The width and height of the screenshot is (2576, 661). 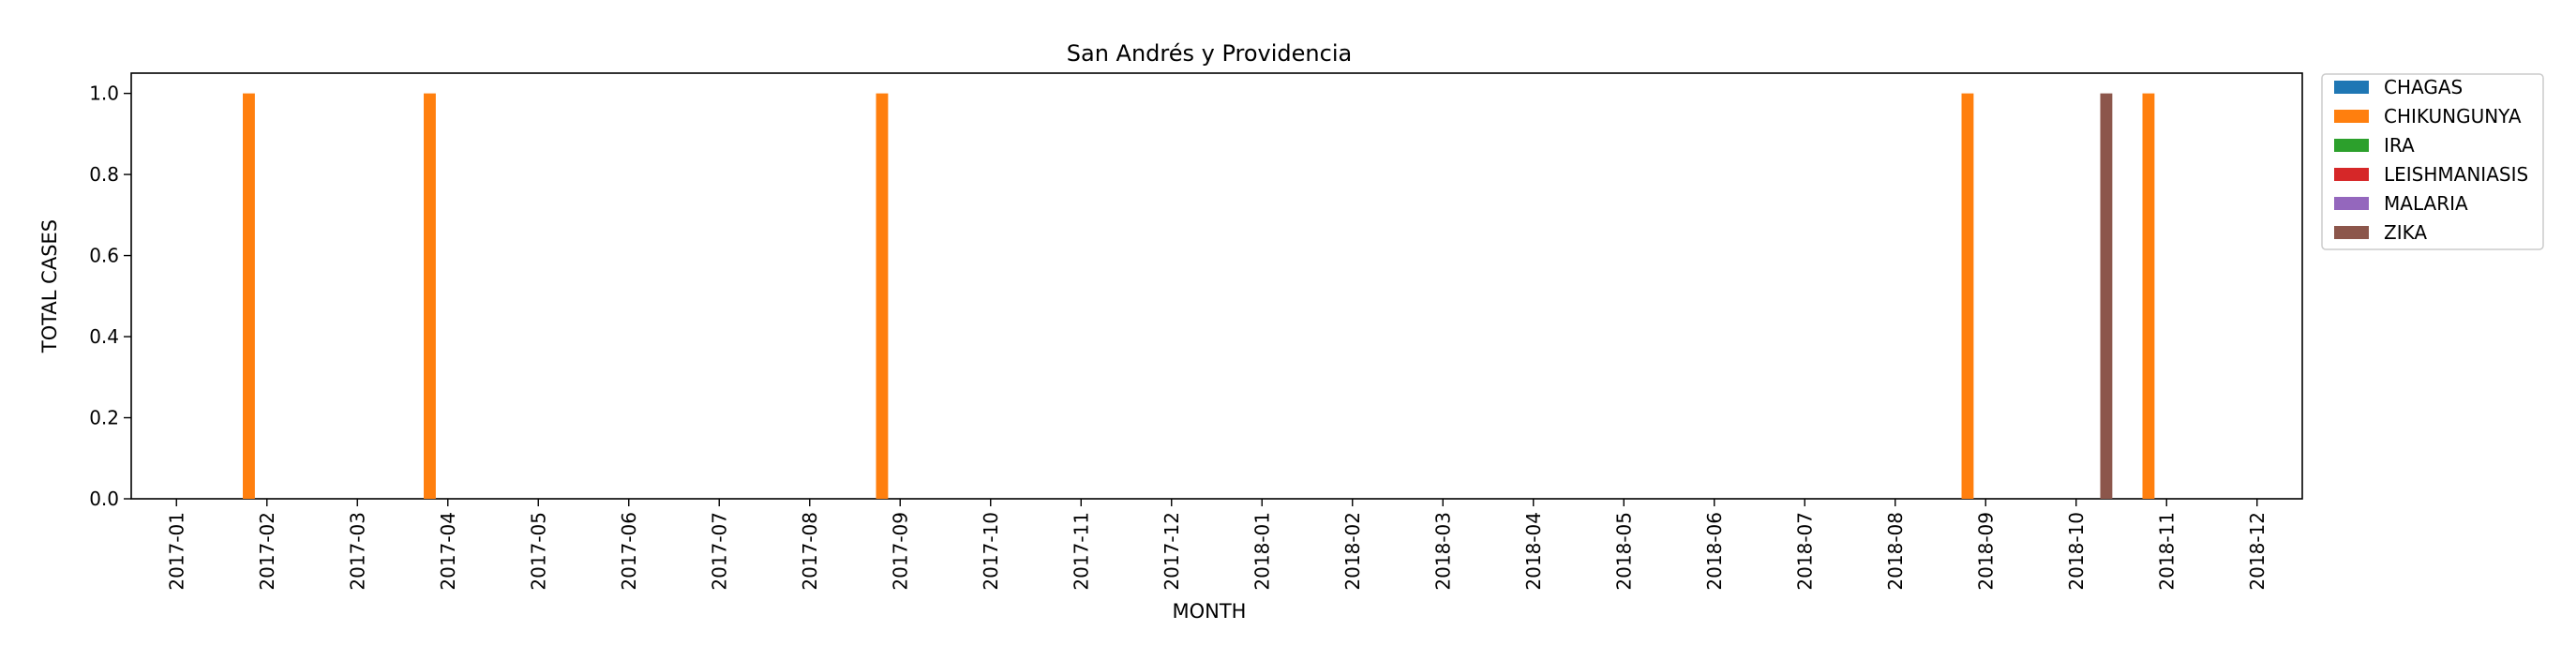 I want to click on legend-swatch-chikungunya, so click(x=2352, y=116).